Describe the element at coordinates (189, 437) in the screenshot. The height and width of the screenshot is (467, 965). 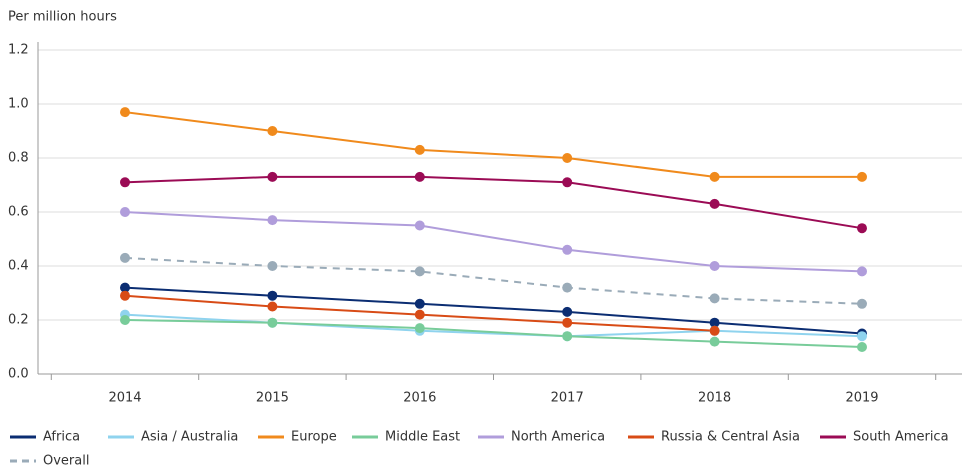
I see `legend-label: Asia / Australia` at that location.